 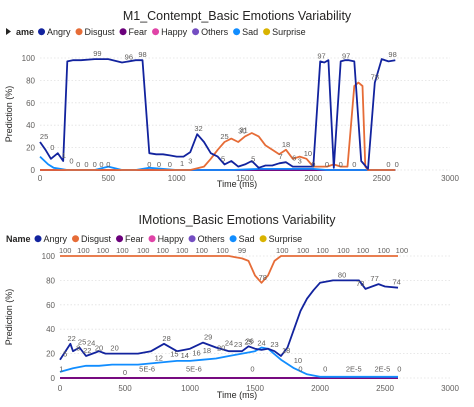 I want to click on y-tick-label: 60, so click(x=30, y=103).